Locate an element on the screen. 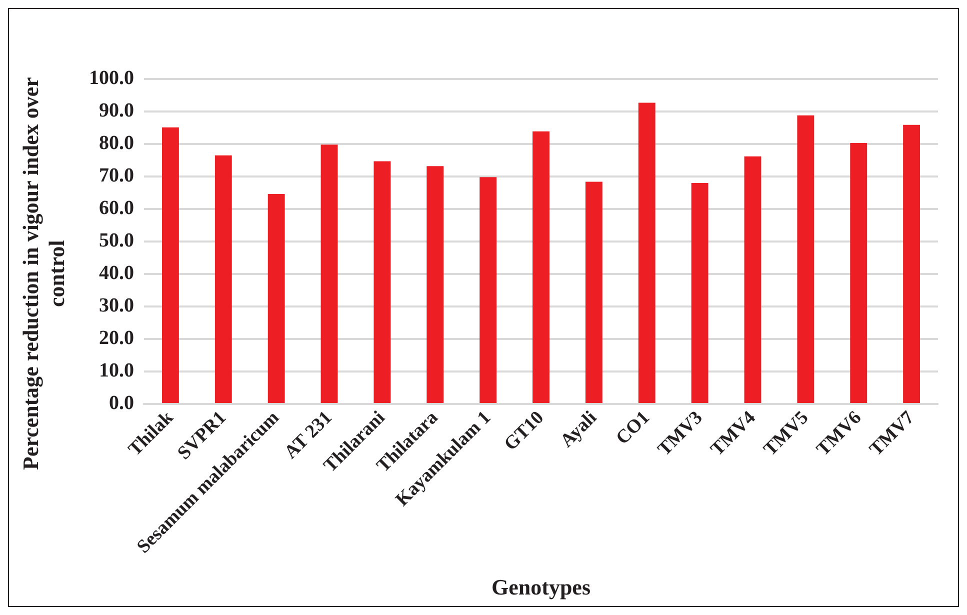 Image resolution: width=967 pixels, height=615 pixels. y-tick-label: 60.0 is located at coordinates (116, 208).